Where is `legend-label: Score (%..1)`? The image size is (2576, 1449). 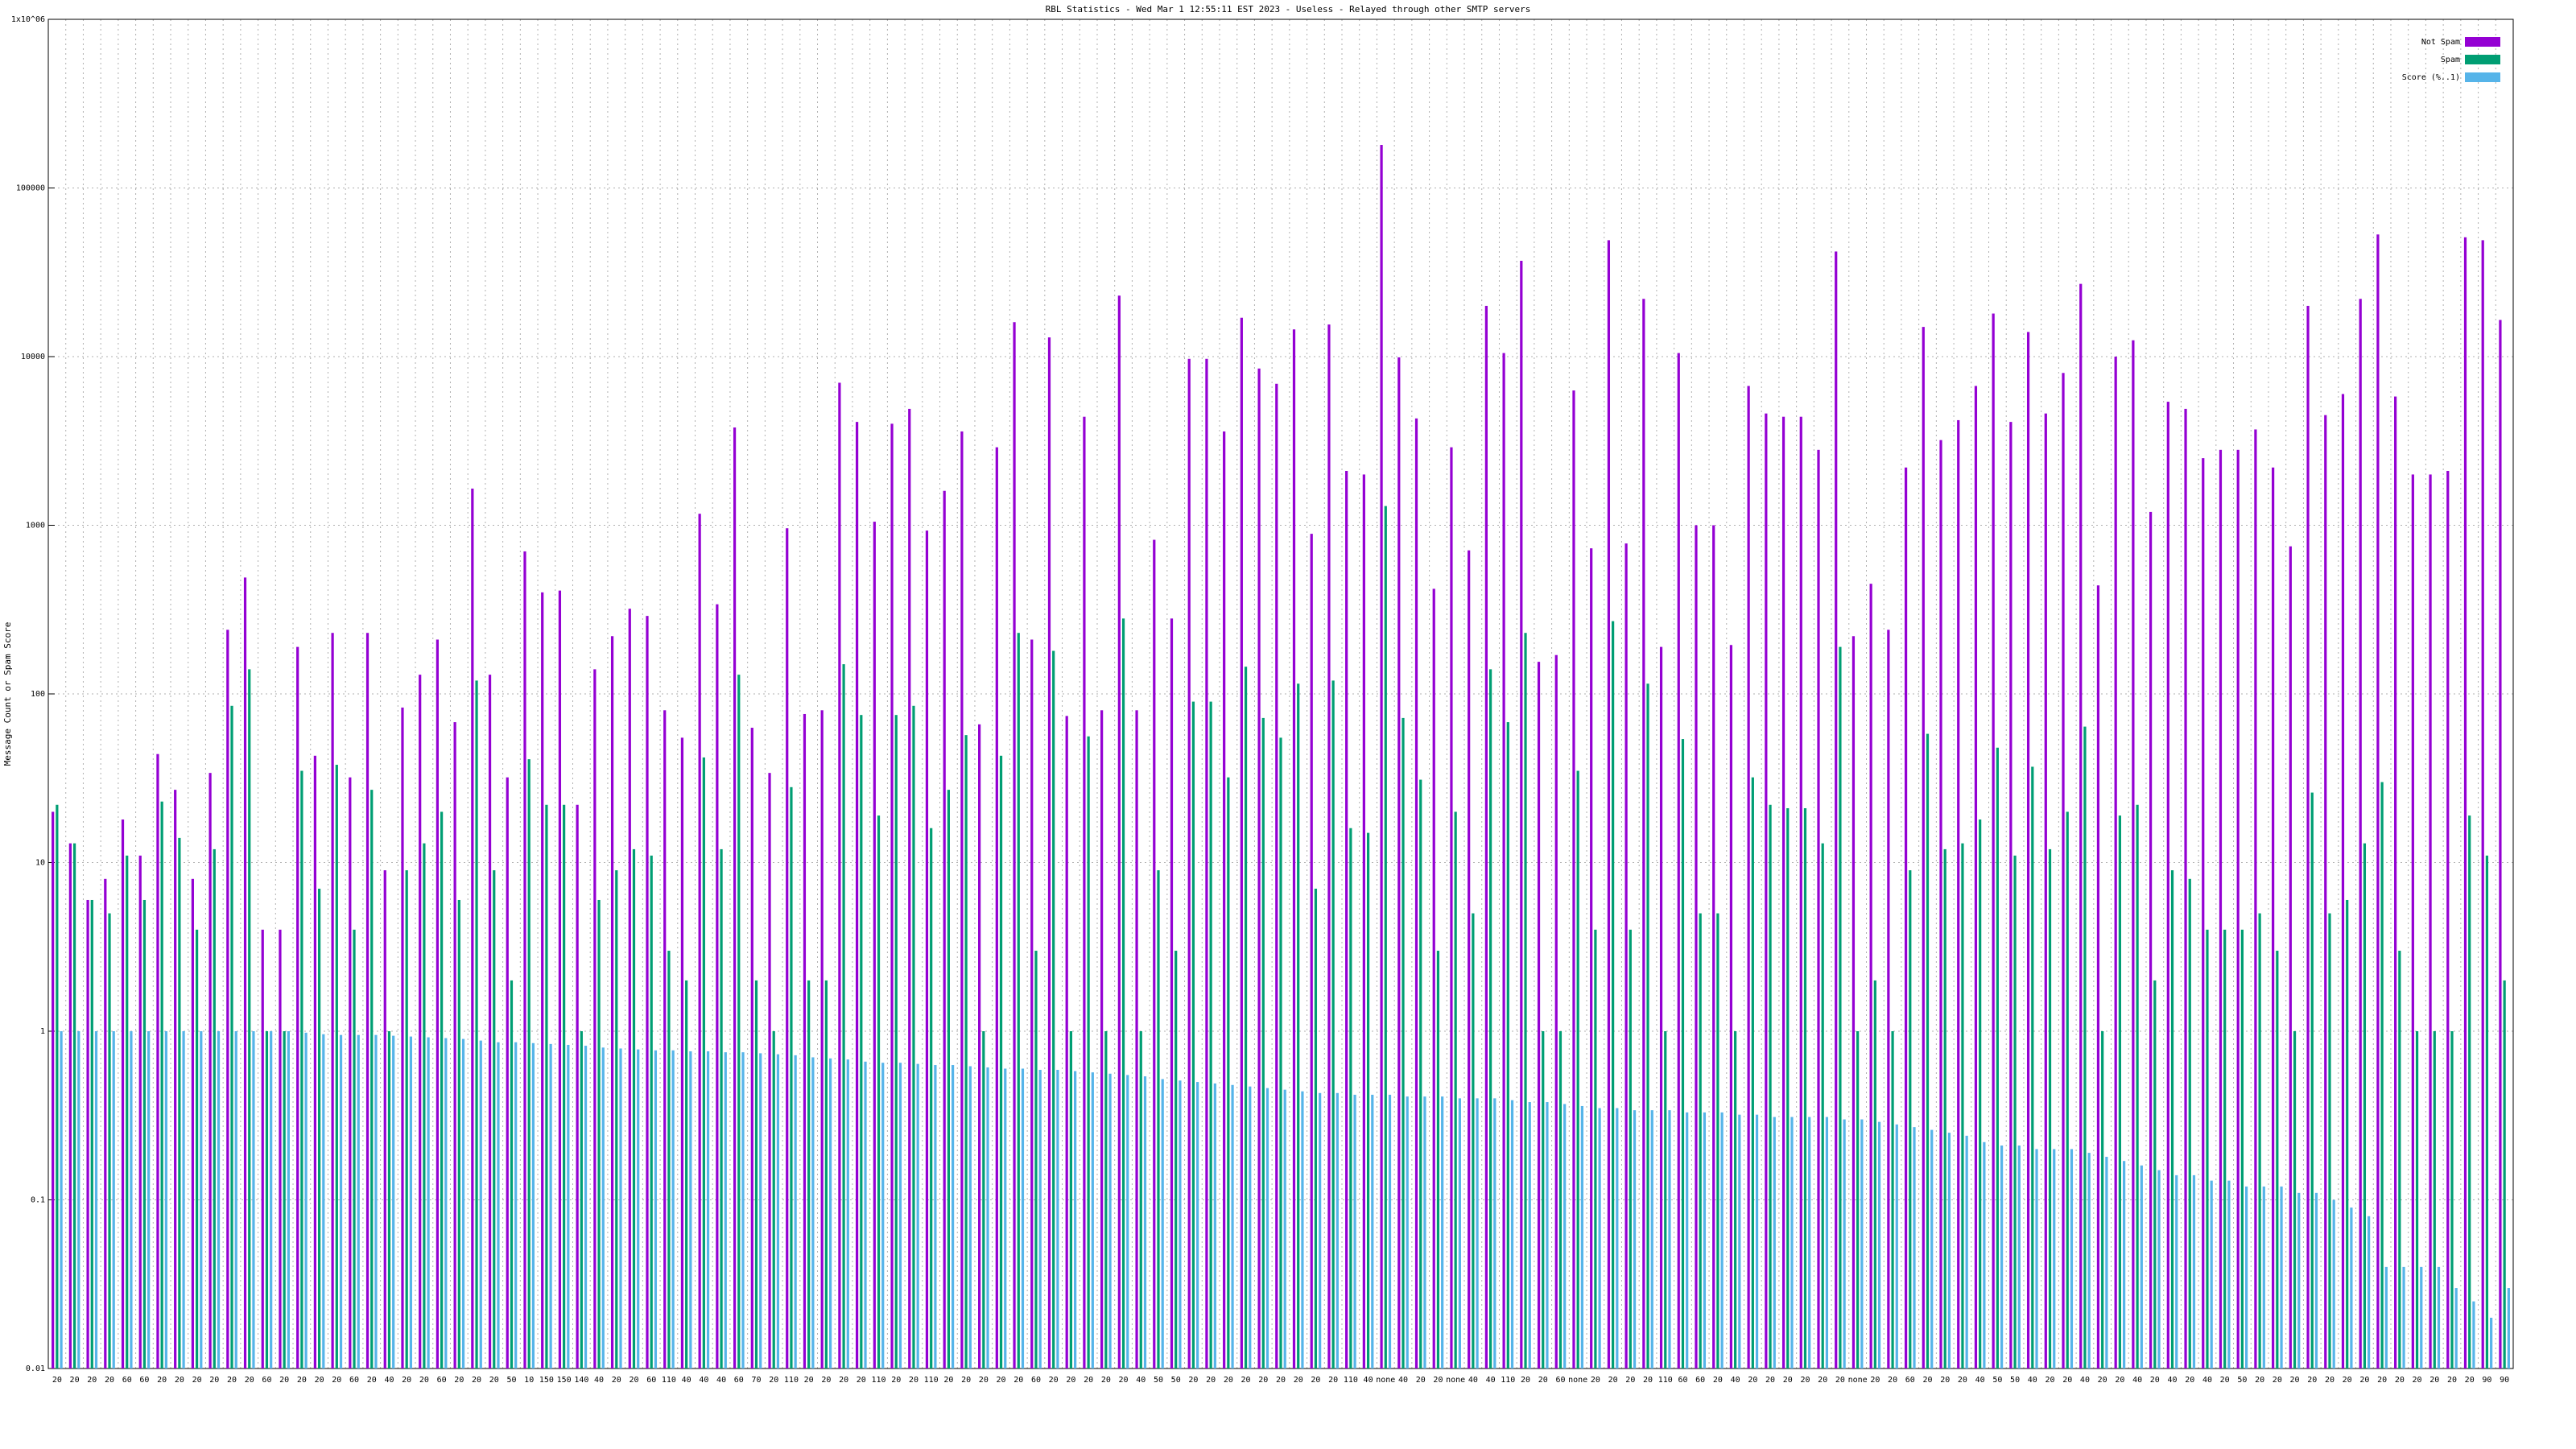
legend-label: Score (%..1) is located at coordinates (2431, 77).